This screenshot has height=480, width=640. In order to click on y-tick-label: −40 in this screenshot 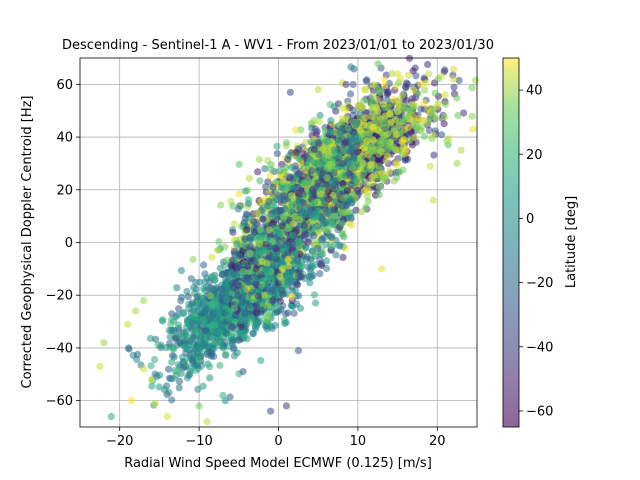, I will do `click(59, 348)`.